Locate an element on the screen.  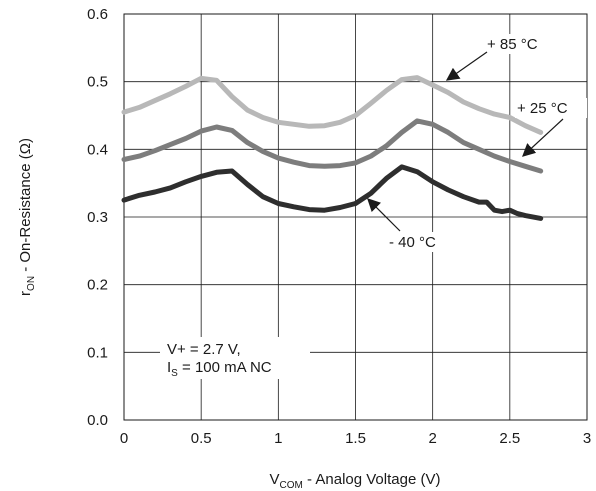
x-tick-label-0: 0 is located at coordinates (124, 438).